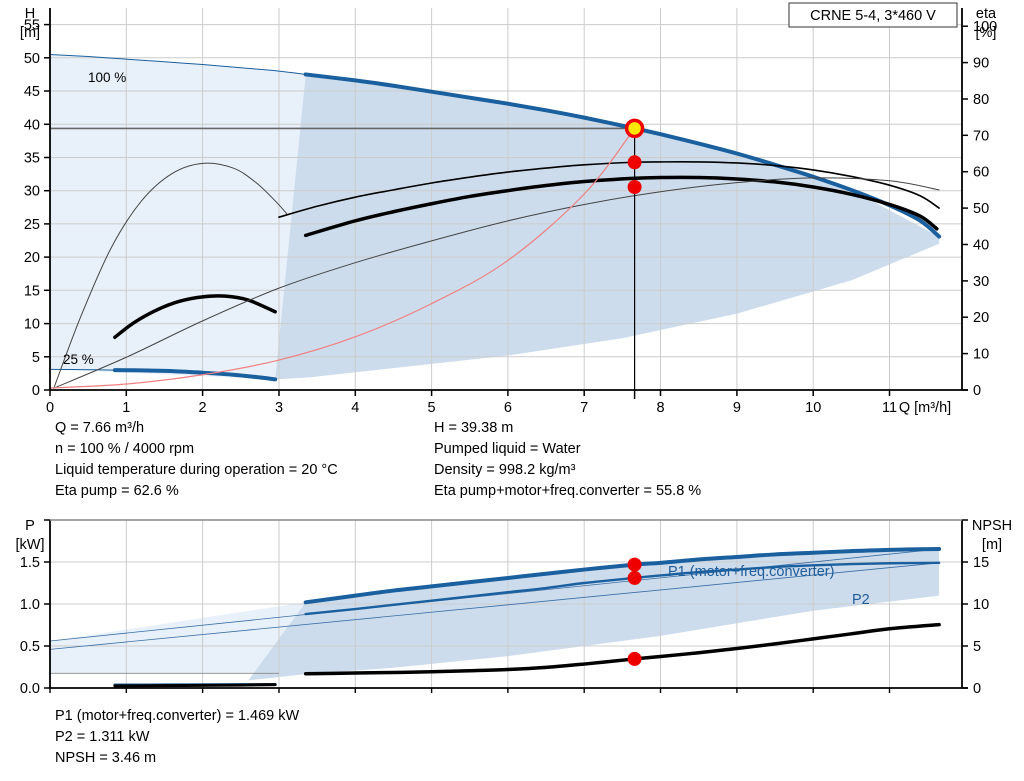 This screenshot has width=1024, height=781. I want to click on y-axis-left-title: H, so click(30, 14).